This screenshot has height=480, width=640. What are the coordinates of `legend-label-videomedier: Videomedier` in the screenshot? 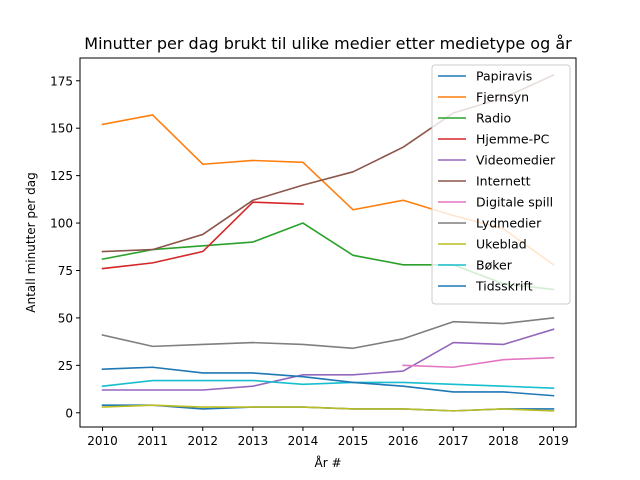 It's located at (516, 160).